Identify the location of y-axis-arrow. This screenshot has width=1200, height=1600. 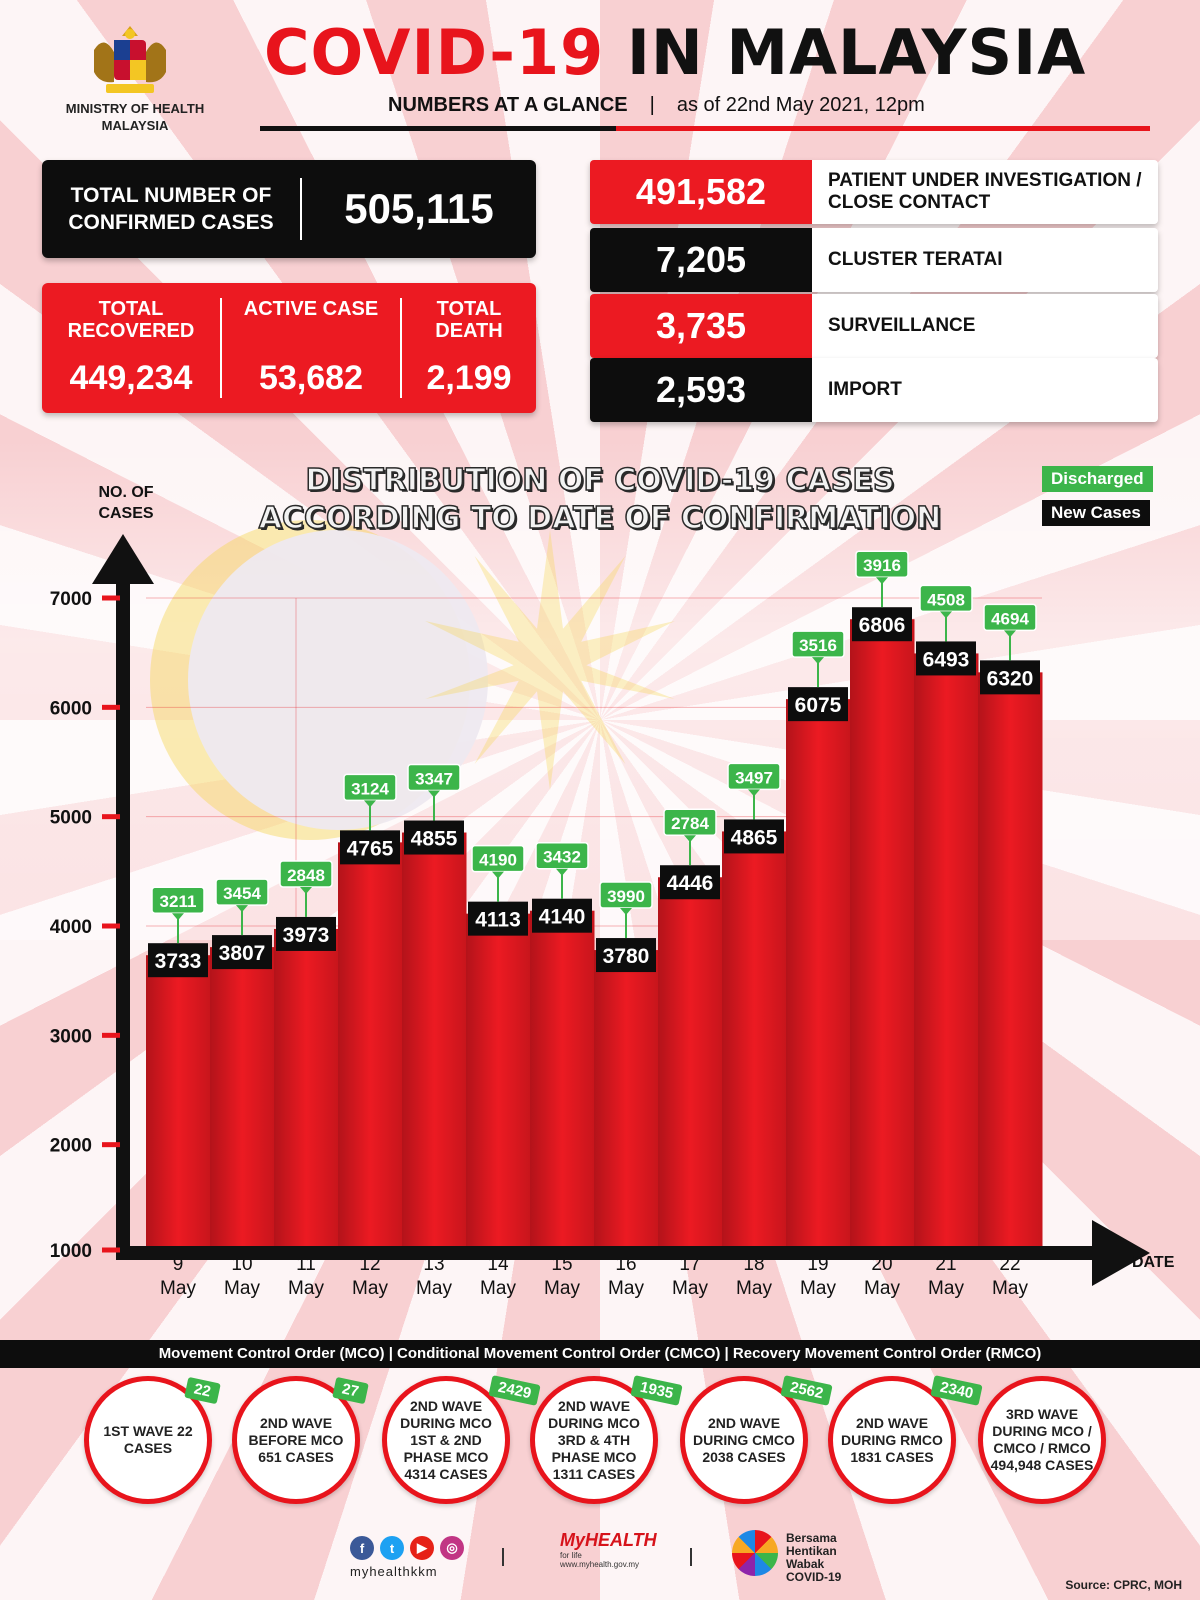
(123, 559).